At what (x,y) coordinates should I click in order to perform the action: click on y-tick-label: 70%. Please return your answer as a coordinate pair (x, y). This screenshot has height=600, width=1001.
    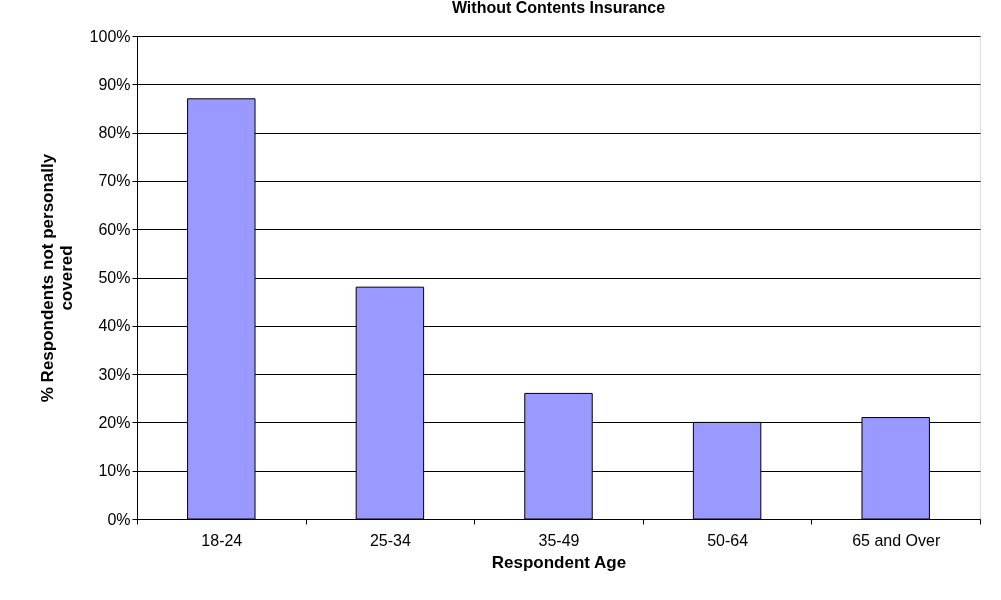
    Looking at the image, I should click on (114, 181).